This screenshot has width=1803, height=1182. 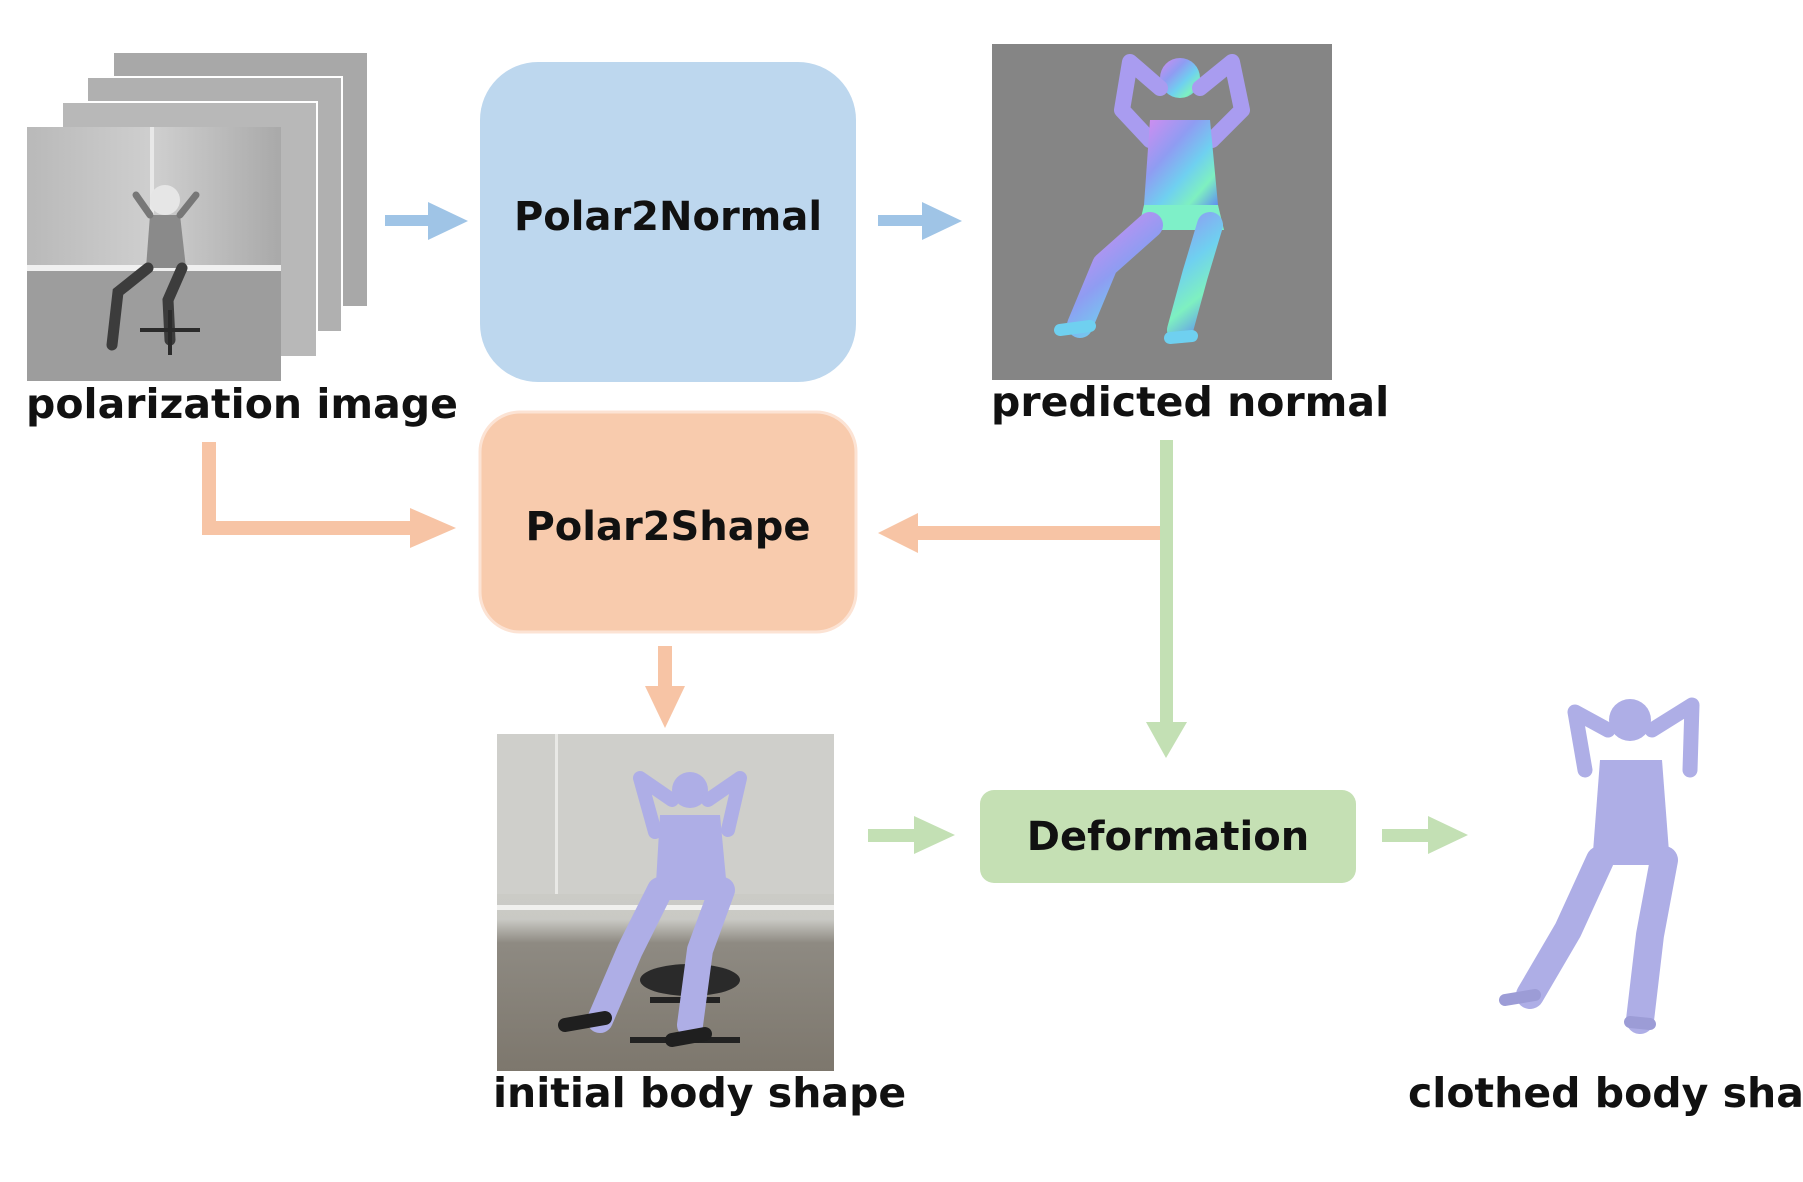 What do you see at coordinates (242, 404) in the screenshot?
I see `caption-polarization-image: polarization image` at bounding box center [242, 404].